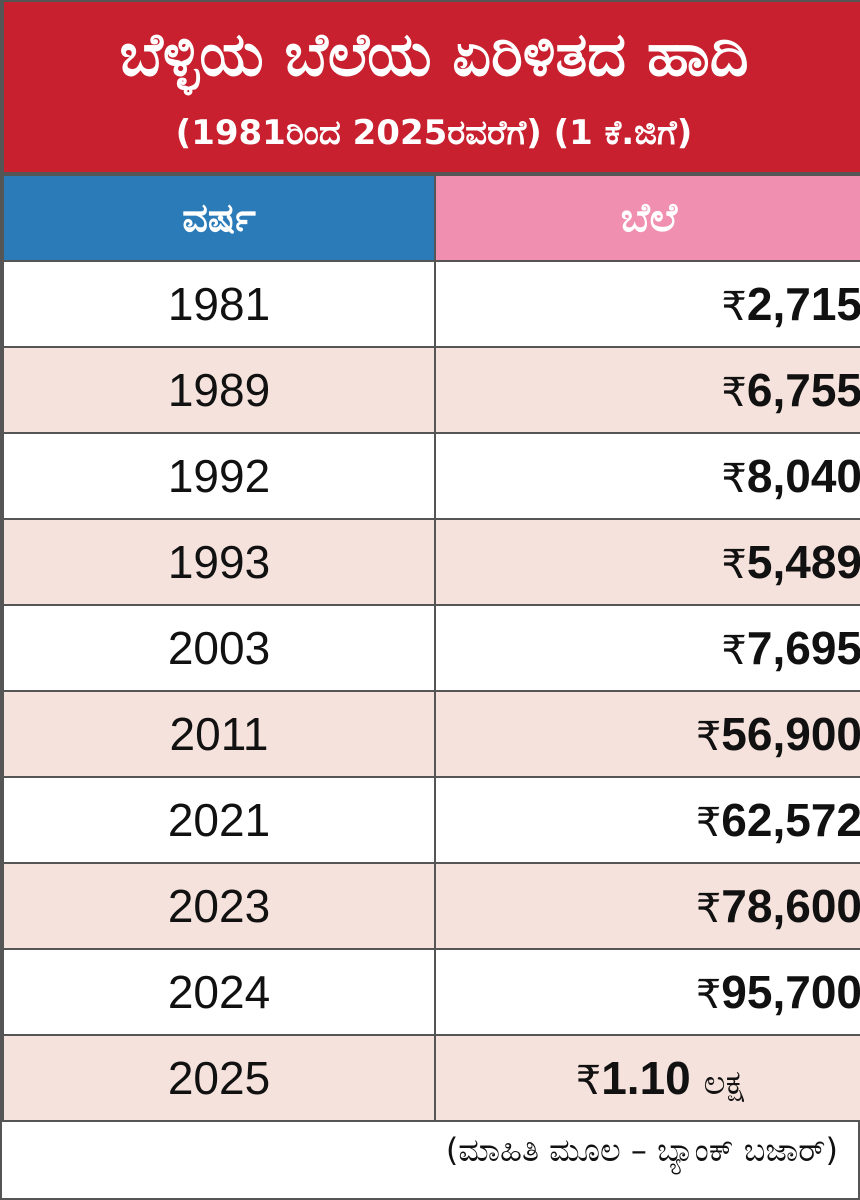 The image size is (860, 1200). Describe the element at coordinates (647, 304) in the screenshot. I see `price-cell: ₹2,715` at that location.